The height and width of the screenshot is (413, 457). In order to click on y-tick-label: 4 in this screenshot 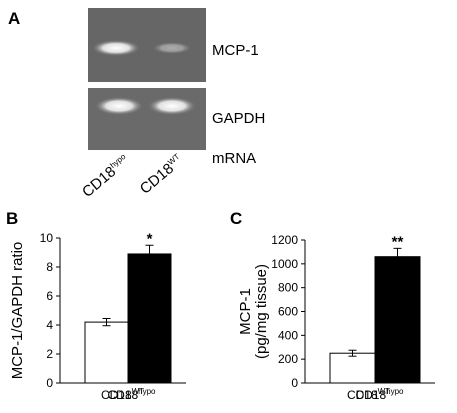, I will do `click(49, 325)`.